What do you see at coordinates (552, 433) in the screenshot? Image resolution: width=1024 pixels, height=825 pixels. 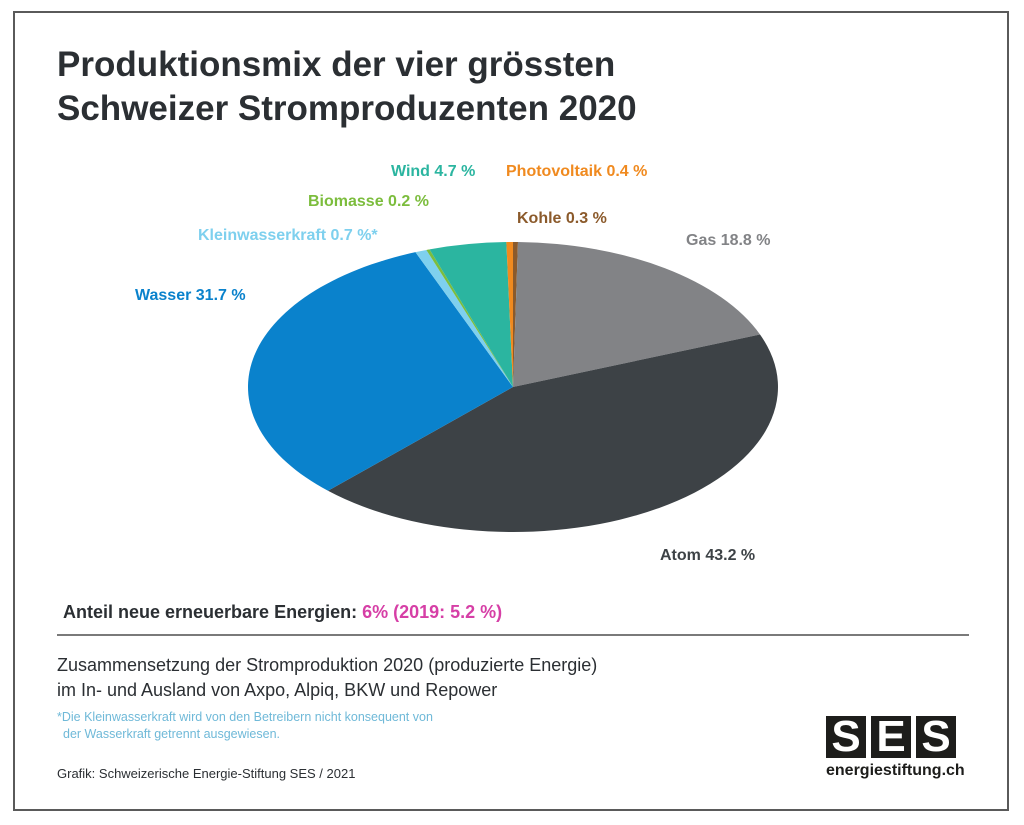 I see `pie-slice-atom` at bounding box center [552, 433].